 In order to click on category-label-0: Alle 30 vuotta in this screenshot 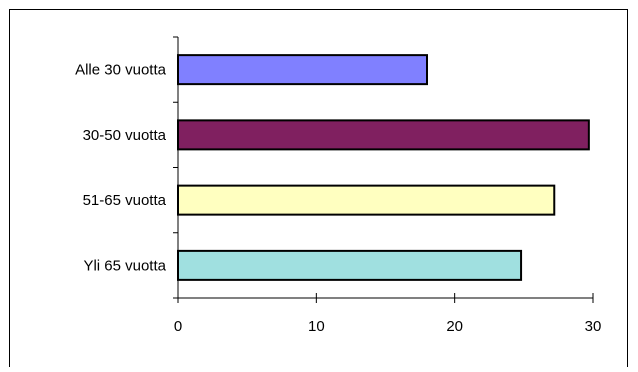, I will do `click(121, 70)`.